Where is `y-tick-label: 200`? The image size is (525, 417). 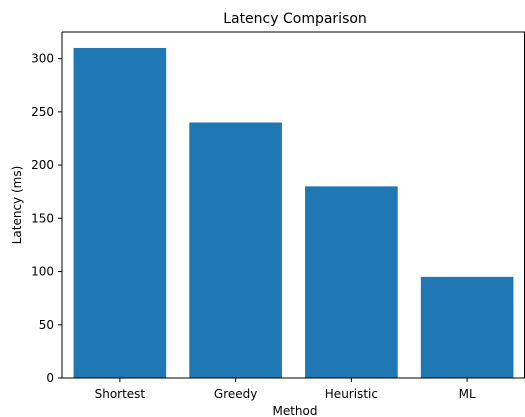 y-tick-label: 200 is located at coordinates (42, 165).